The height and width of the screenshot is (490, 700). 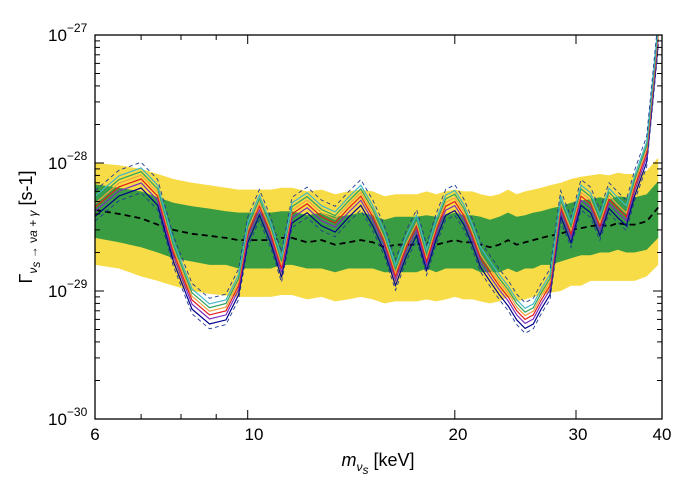 I want to click on x-tick-label-40: 40, so click(x=662, y=434).